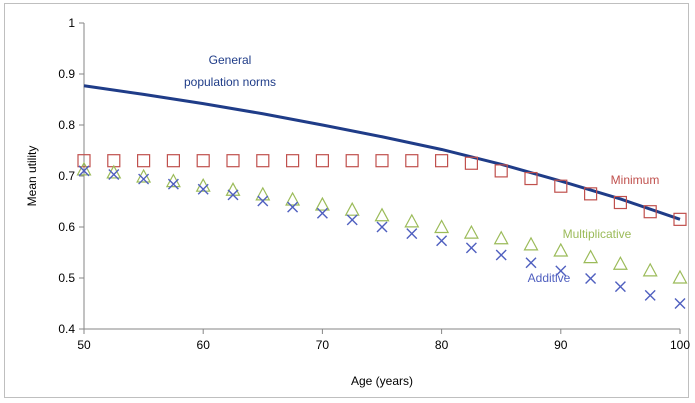 This screenshot has height=403, width=695. I want to click on y-tick-label: 1, so click(71, 23).